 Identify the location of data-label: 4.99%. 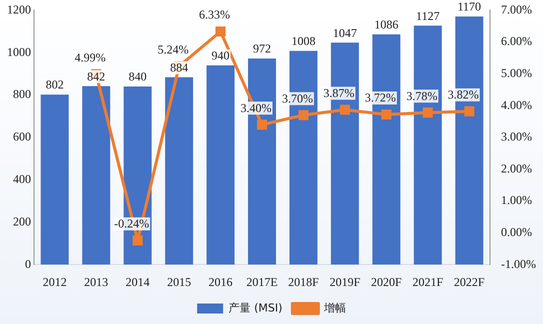
(90, 57).